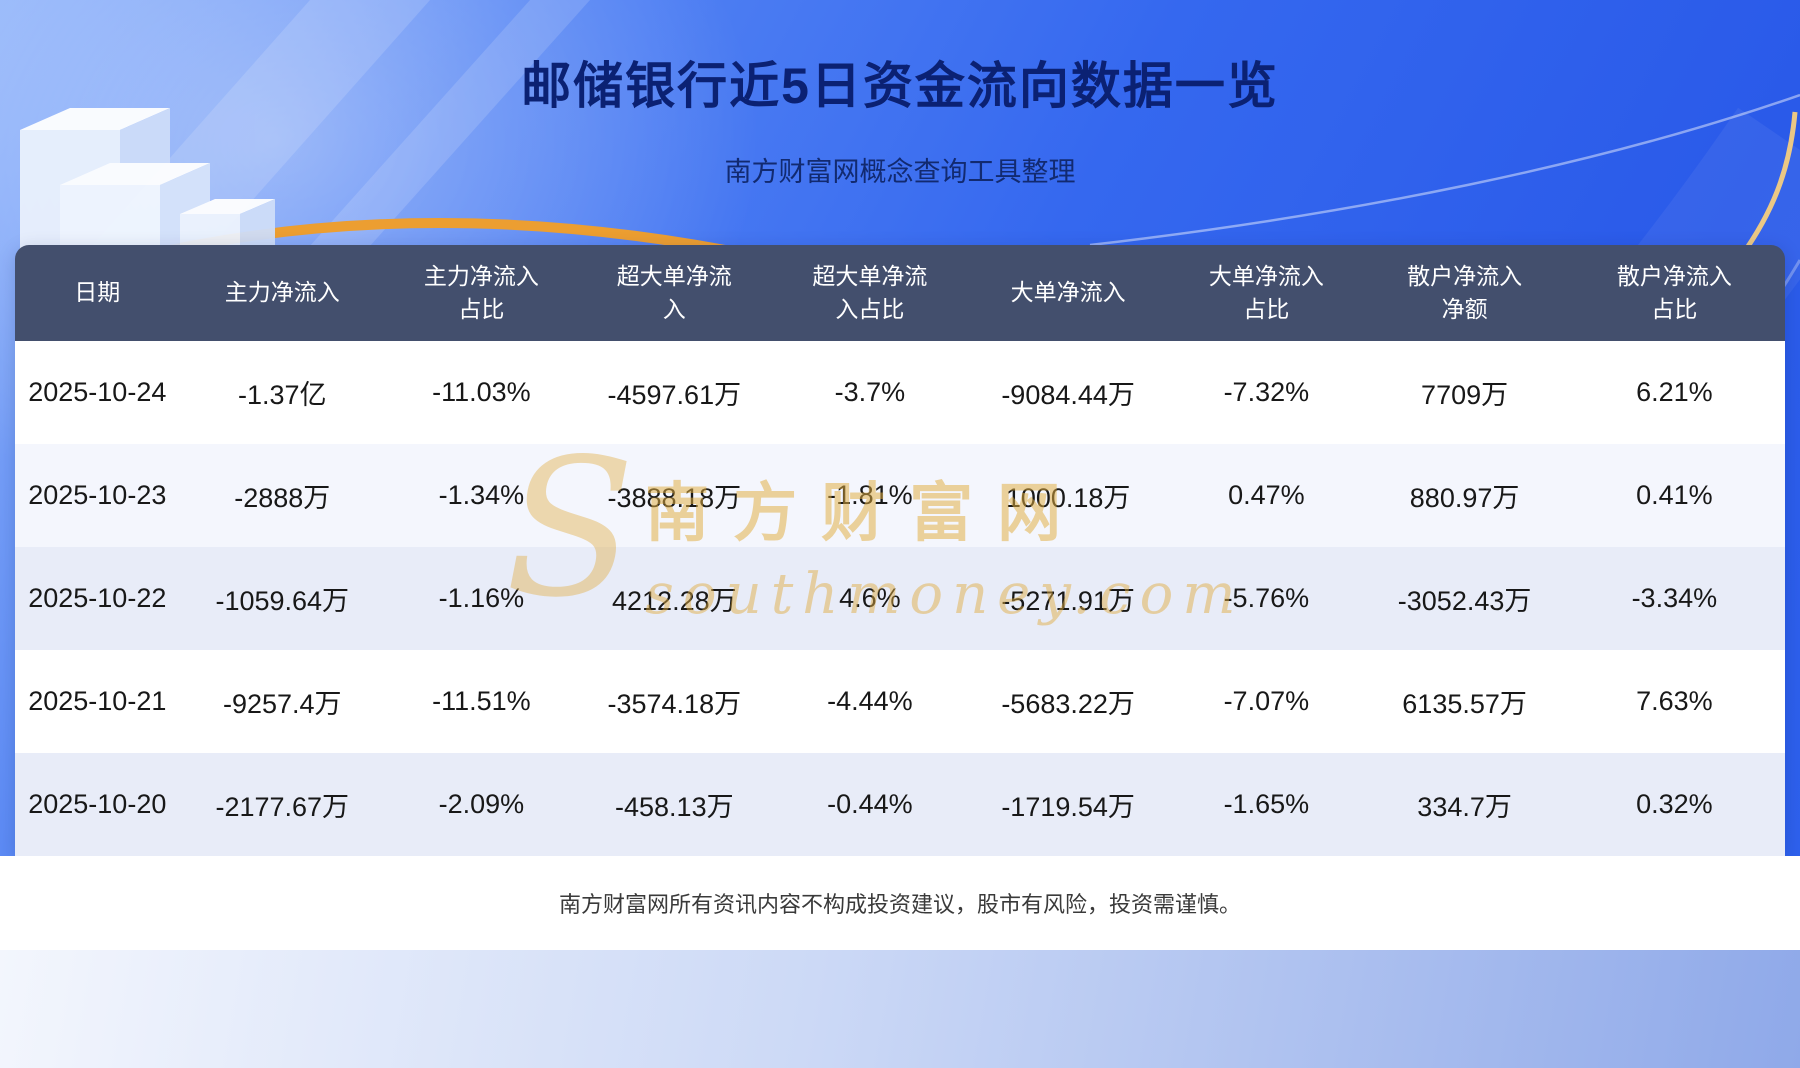 The height and width of the screenshot is (1068, 1800). I want to click on table-cell: -9084.44万, so click(1068, 395).